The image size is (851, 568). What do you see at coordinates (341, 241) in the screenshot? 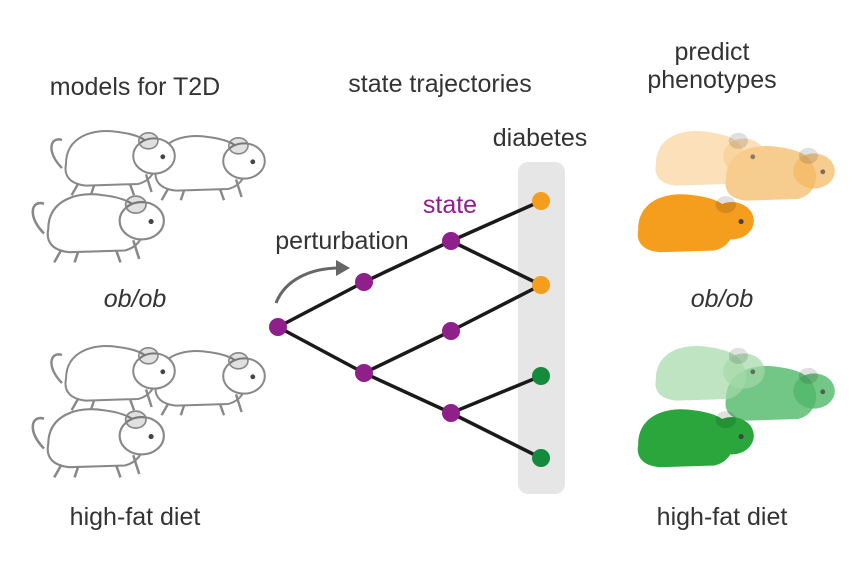
I see `perturbation-label: perturbation` at bounding box center [341, 241].